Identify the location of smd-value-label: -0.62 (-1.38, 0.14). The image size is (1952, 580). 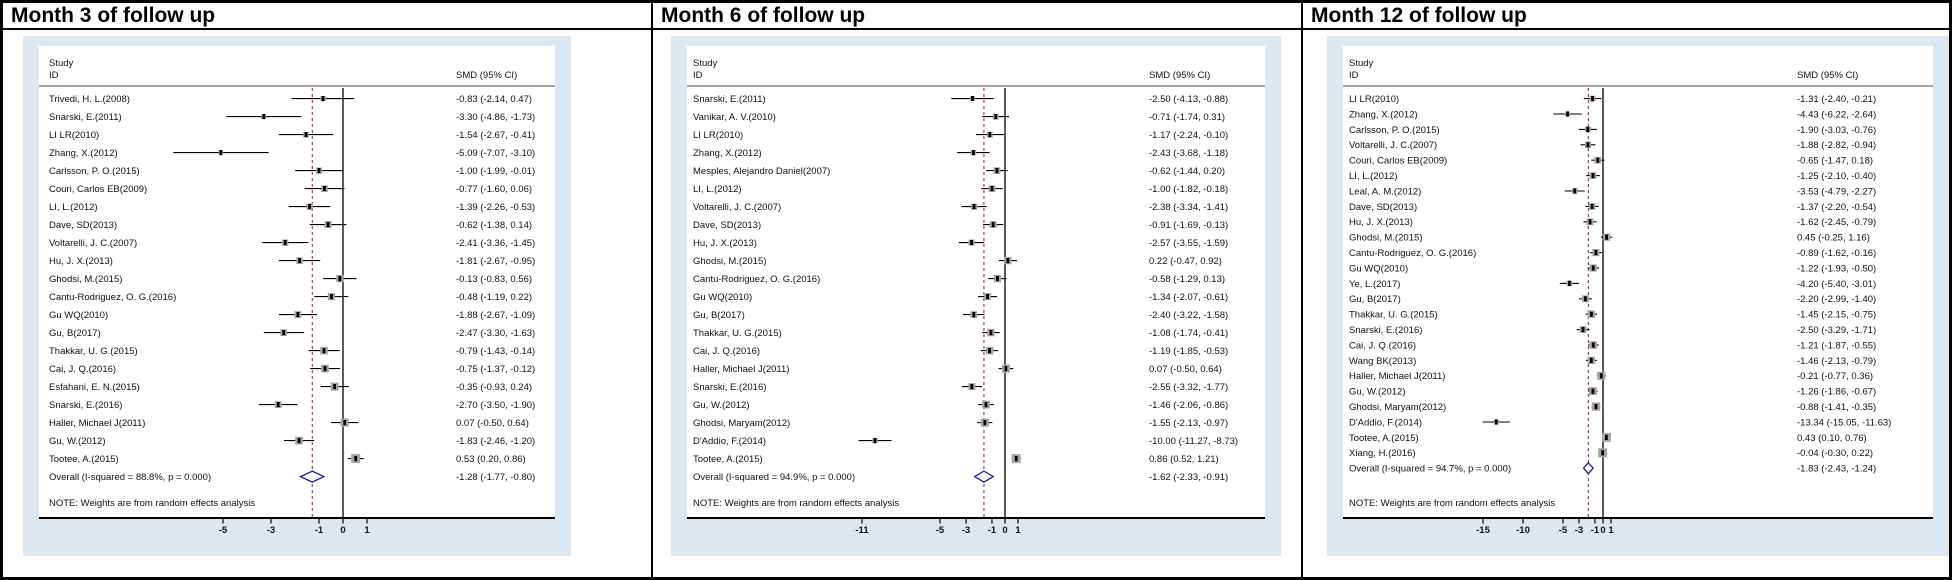
(494, 225).